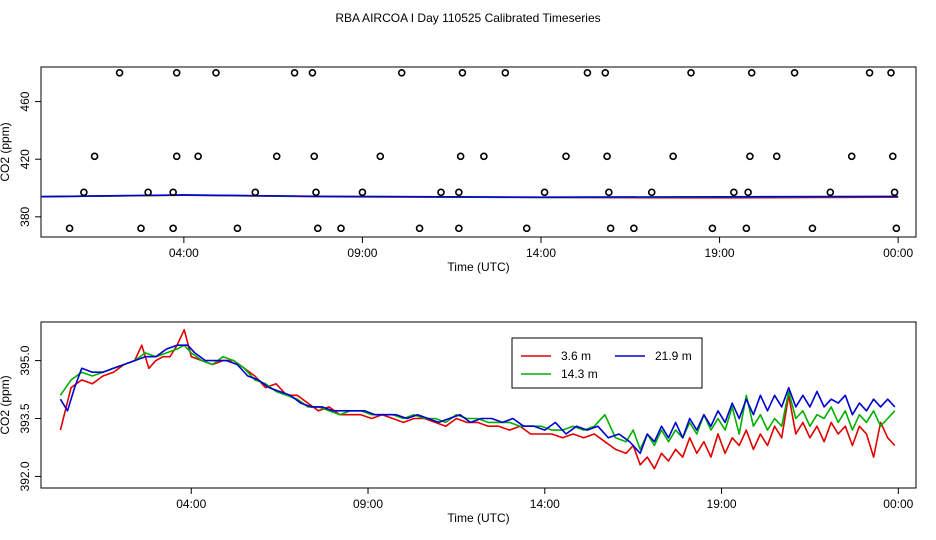  What do you see at coordinates (579, 374) in the screenshot?
I see `legend-label: 14.3 m` at bounding box center [579, 374].